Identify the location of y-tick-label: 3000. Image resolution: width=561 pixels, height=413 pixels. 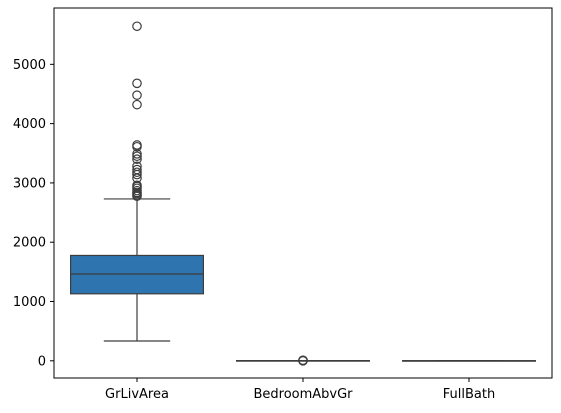
(29, 183).